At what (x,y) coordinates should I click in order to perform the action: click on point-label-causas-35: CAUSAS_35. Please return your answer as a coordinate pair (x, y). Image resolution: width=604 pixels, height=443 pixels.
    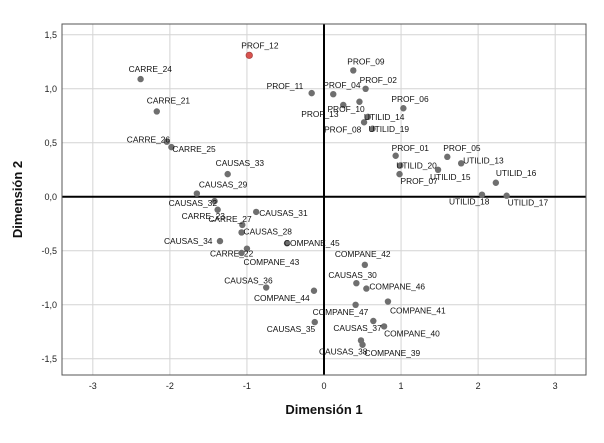
    Looking at the image, I should click on (291, 329).